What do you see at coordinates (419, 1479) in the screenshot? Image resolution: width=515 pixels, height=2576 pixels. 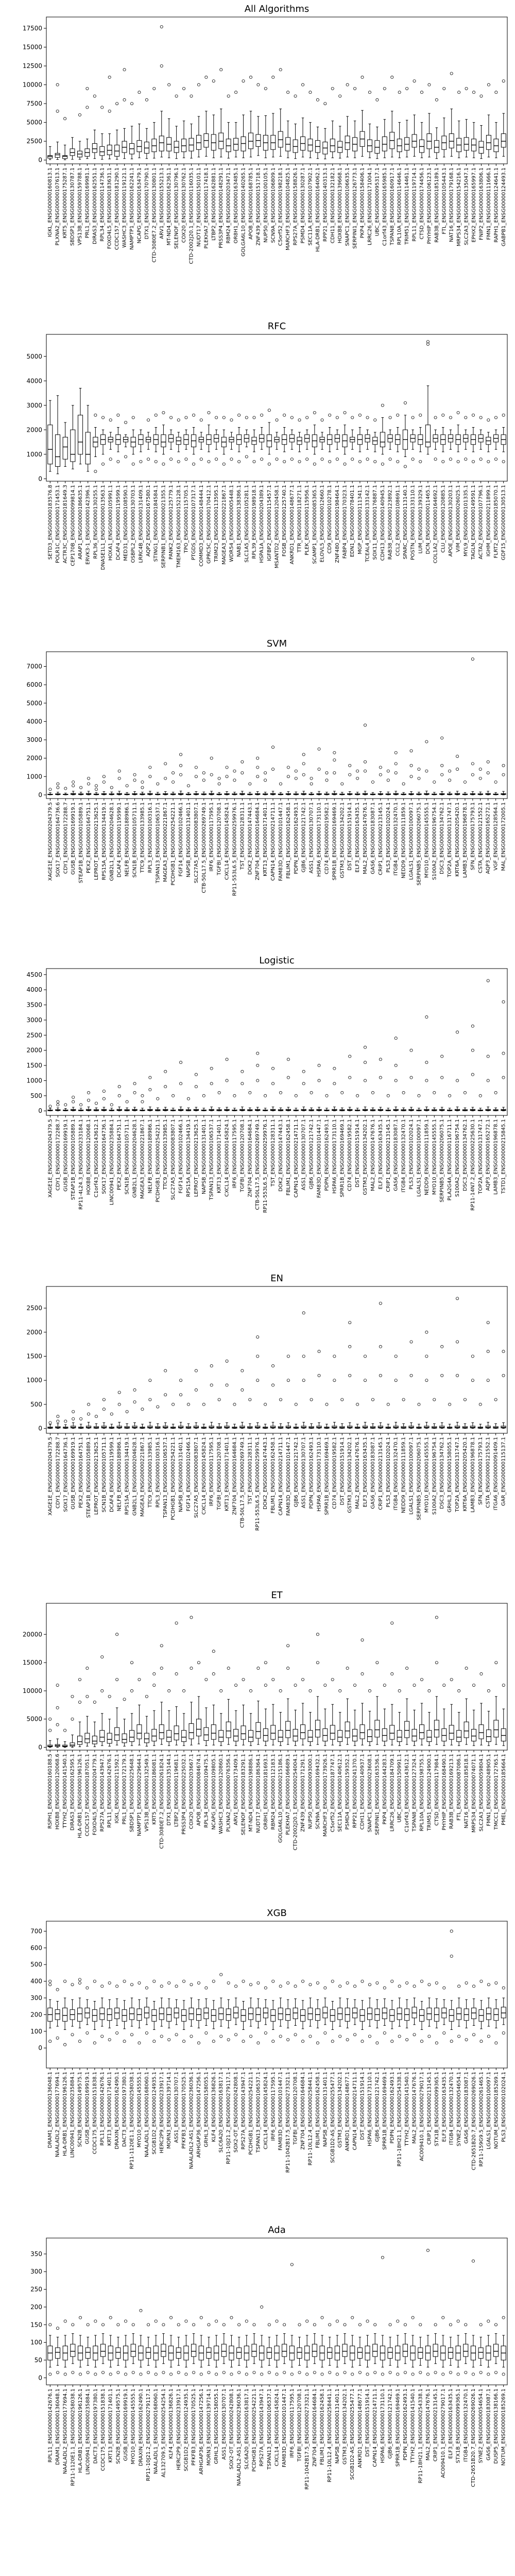 I see `x-tick-label: SERPINB5_ENSG00000206075.1` at bounding box center [419, 1479].